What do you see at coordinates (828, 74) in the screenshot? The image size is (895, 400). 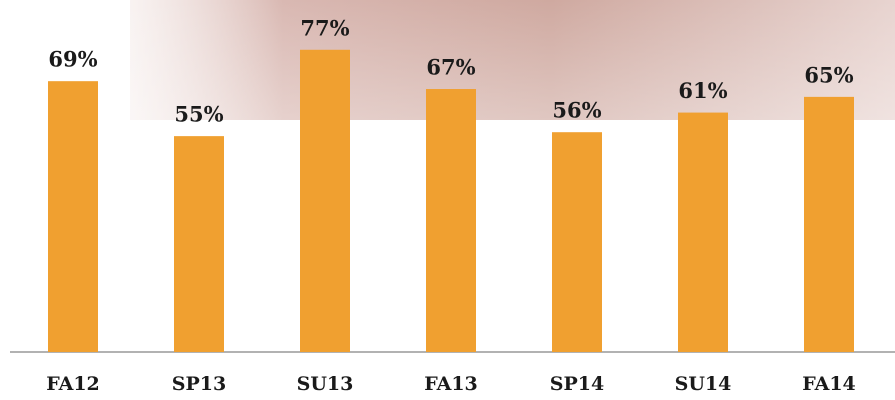 I see `data-label: 65%` at bounding box center [828, 74].